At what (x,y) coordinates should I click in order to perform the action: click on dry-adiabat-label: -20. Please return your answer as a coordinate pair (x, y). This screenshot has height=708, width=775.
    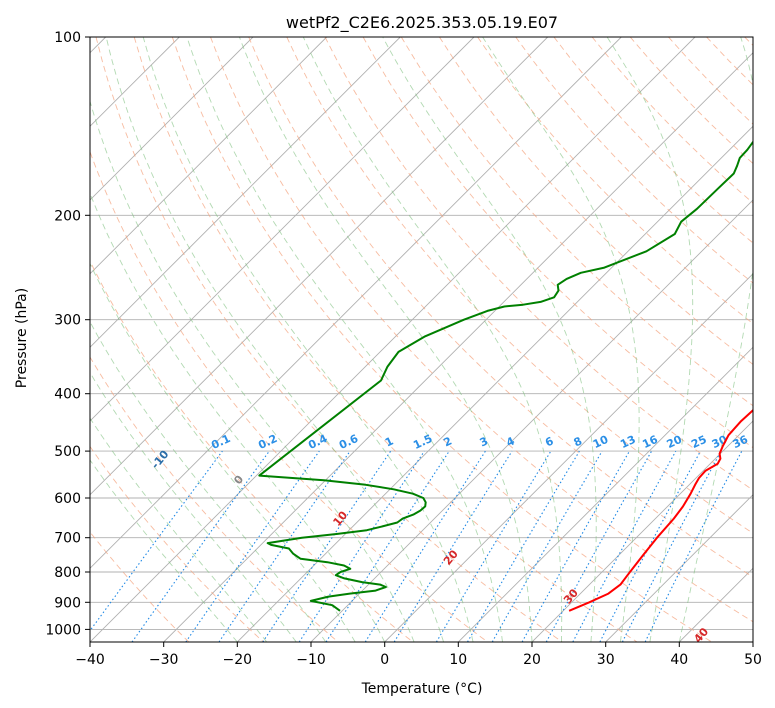
    Looking at the image, I should click on (68, 414).